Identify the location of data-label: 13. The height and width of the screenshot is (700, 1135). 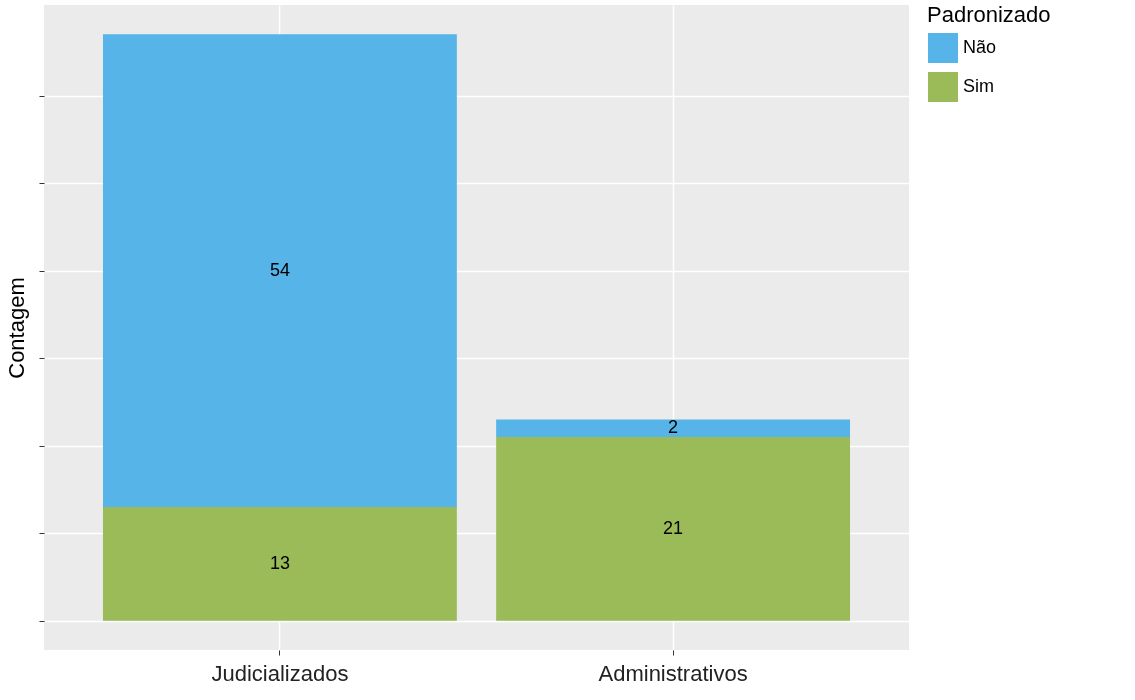
(279, 562).